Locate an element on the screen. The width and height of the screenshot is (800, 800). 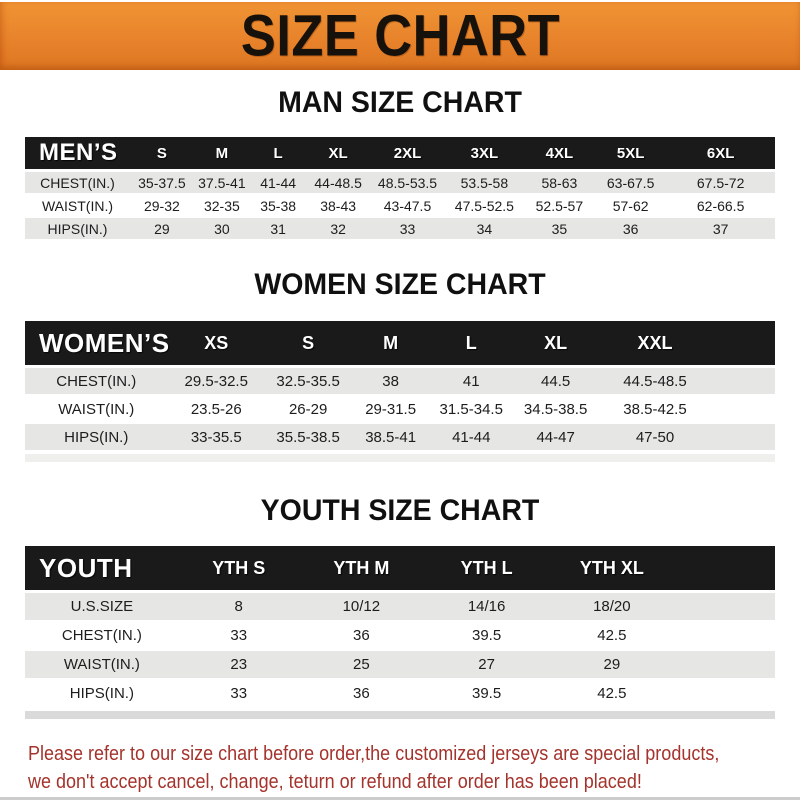
column-header: YTH XL is located at coordinates (612, 569).